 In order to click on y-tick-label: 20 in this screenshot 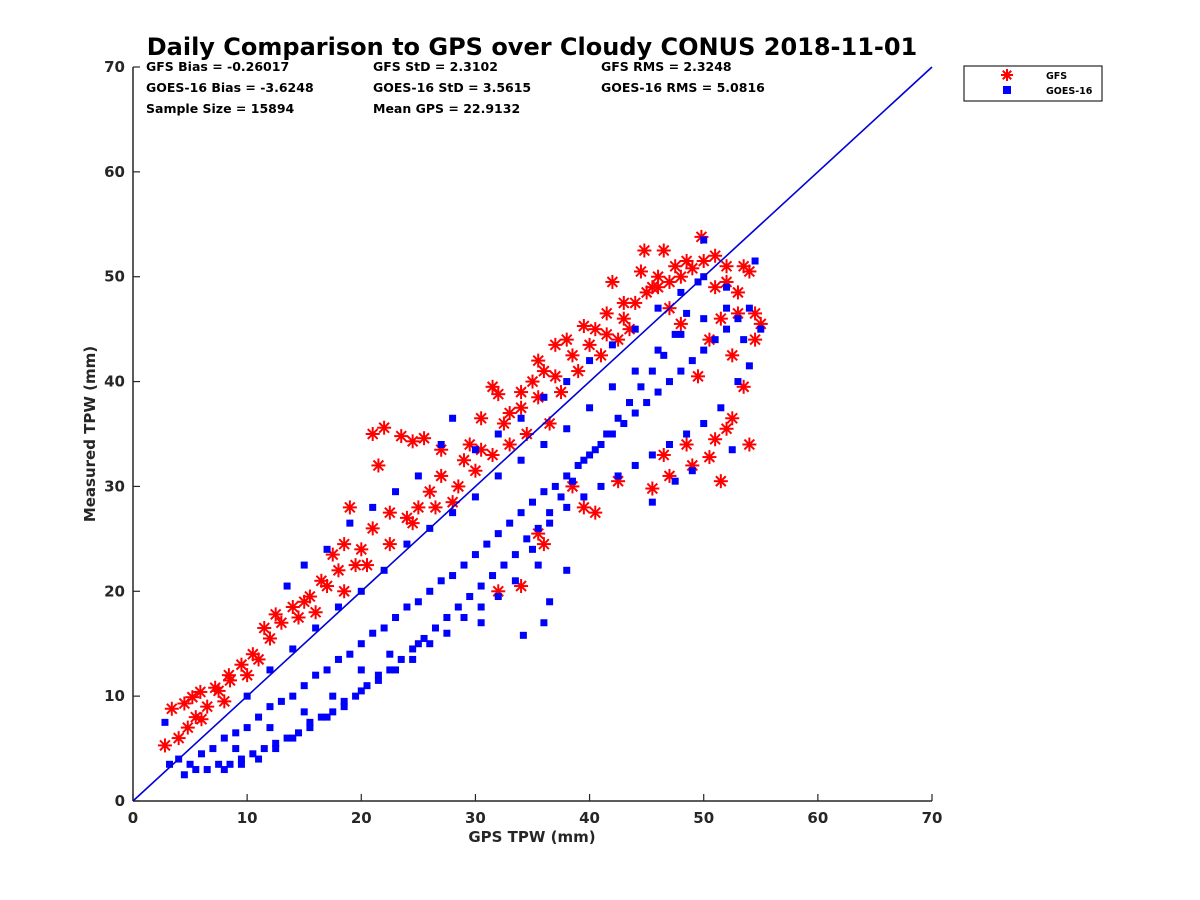, I will do `click(114, 591)`.